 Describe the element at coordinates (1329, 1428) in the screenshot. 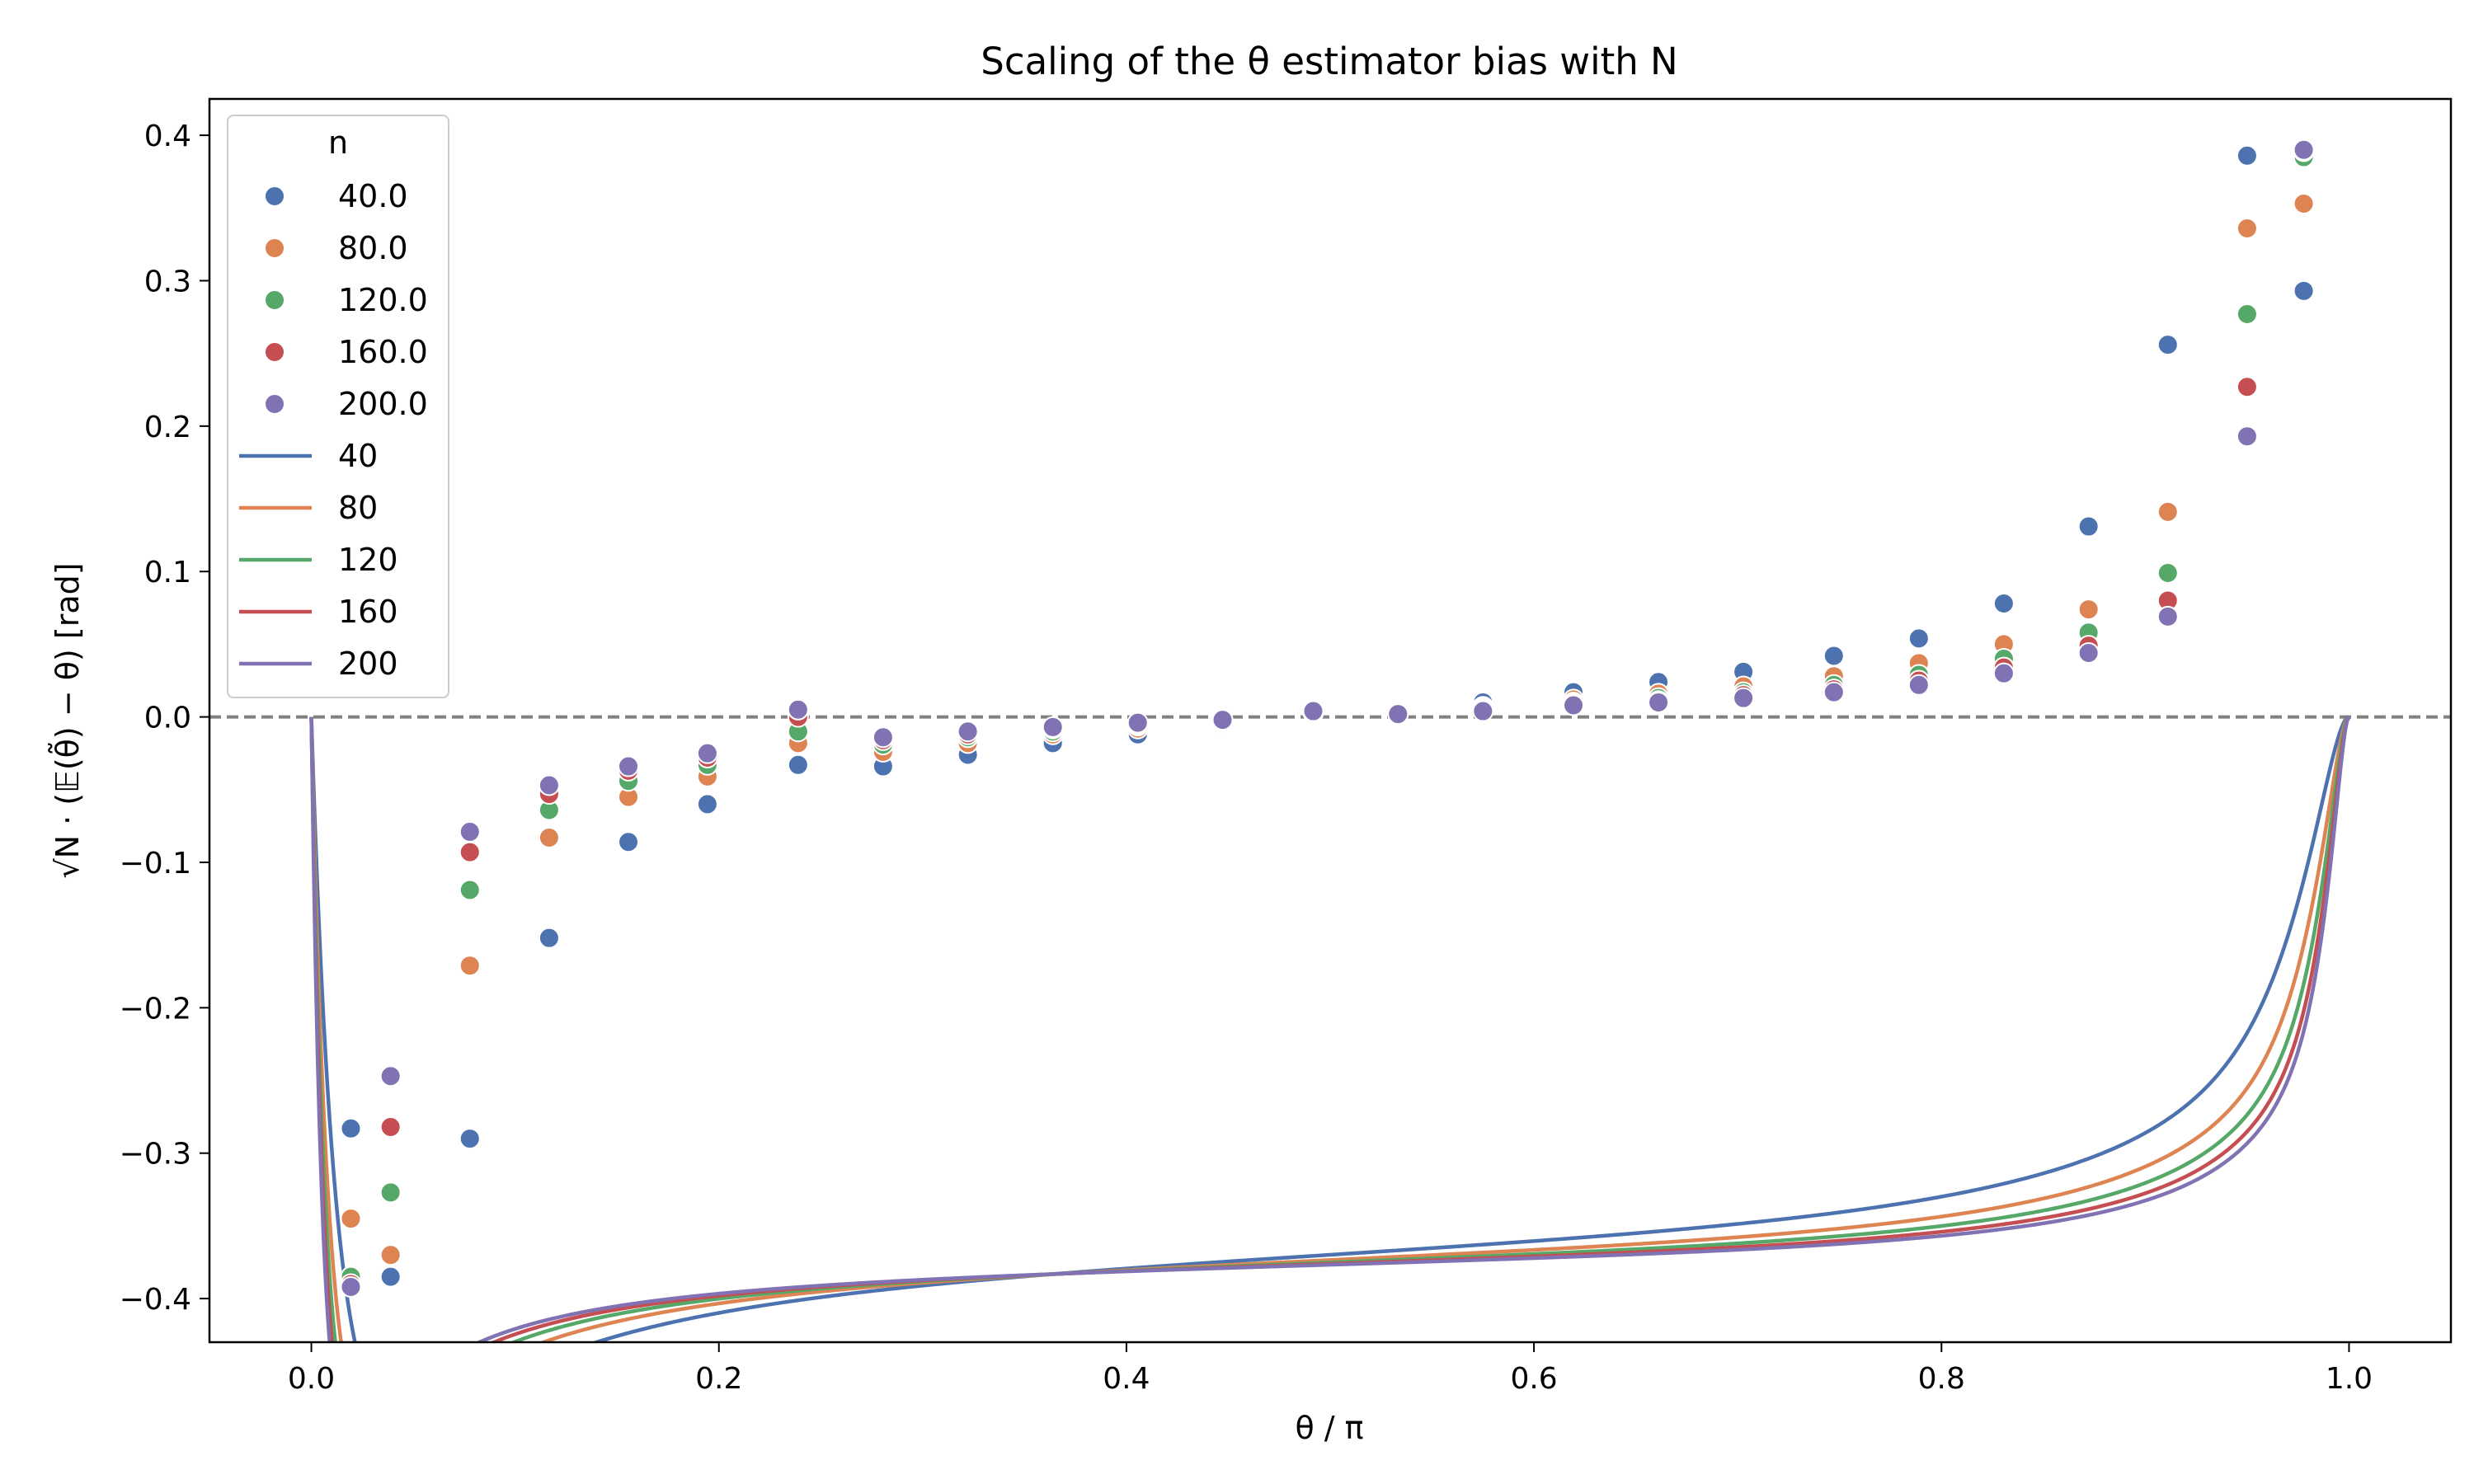

I see `x-axis-label: θ / π` at that location.